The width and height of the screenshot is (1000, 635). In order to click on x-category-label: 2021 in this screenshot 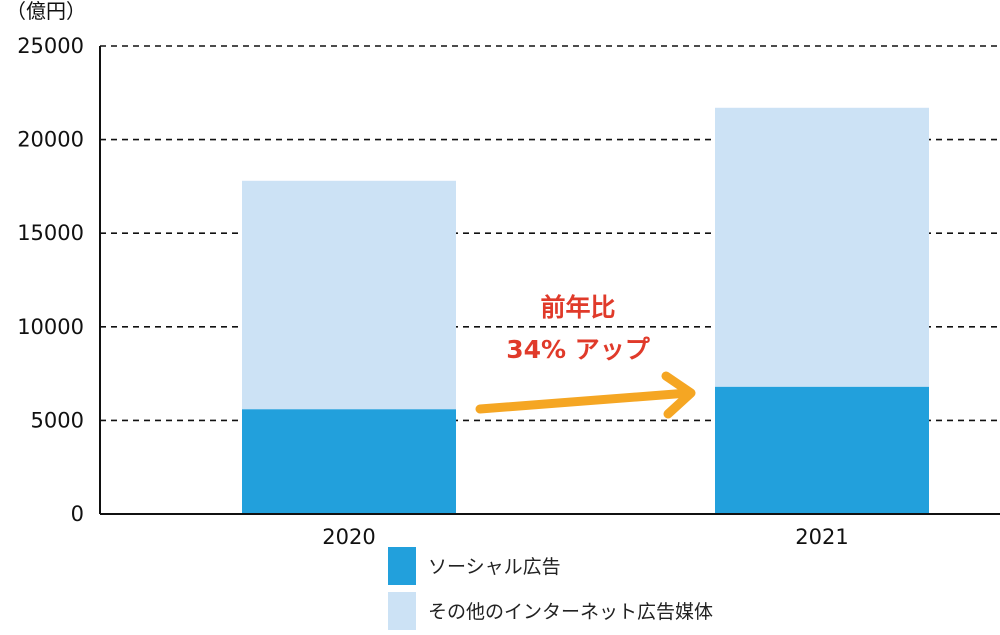, I will do `click(821, 537)`.